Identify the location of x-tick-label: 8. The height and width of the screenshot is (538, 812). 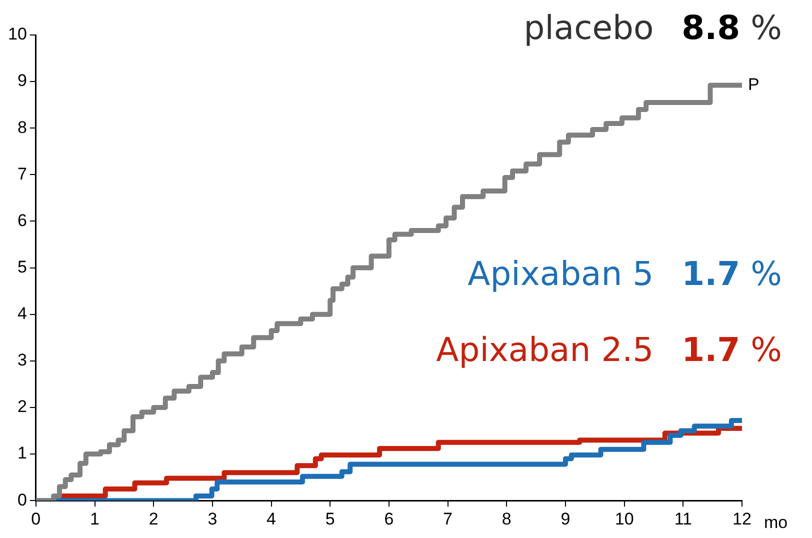
(507, 518).